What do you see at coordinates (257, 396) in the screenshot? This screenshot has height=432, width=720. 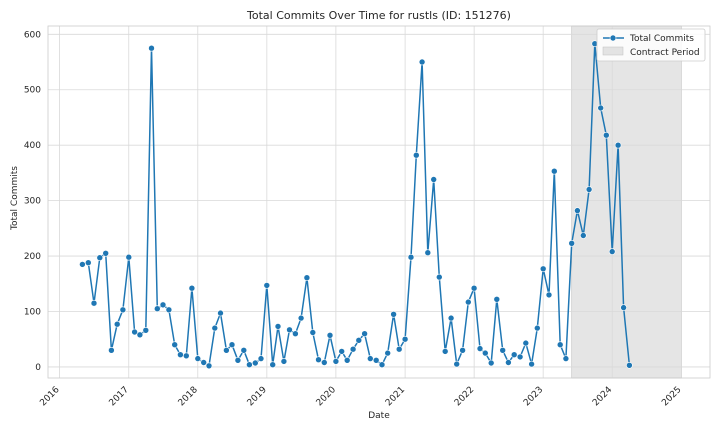 I see `x-tick-label: 2019` at bounding box center [257, 396].